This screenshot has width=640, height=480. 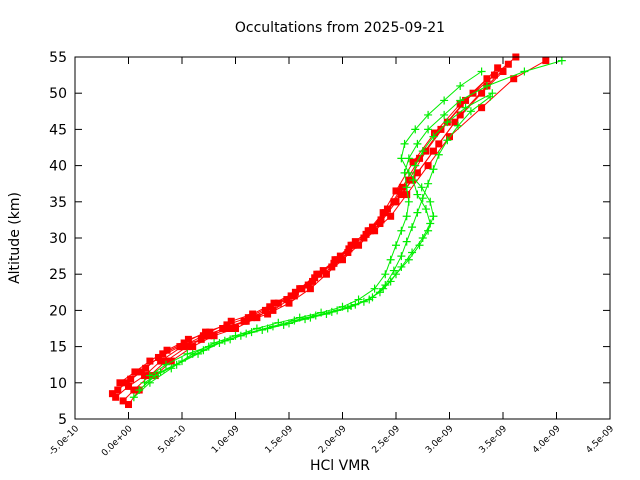 I want to click on y-tick-label: 5, so click(x=62, y=420).